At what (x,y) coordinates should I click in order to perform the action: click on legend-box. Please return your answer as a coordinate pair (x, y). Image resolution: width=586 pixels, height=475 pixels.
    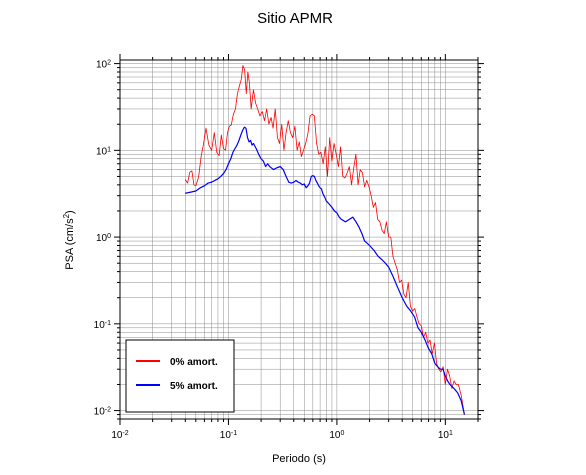
    Looking at the image, I should click on (180, 376).